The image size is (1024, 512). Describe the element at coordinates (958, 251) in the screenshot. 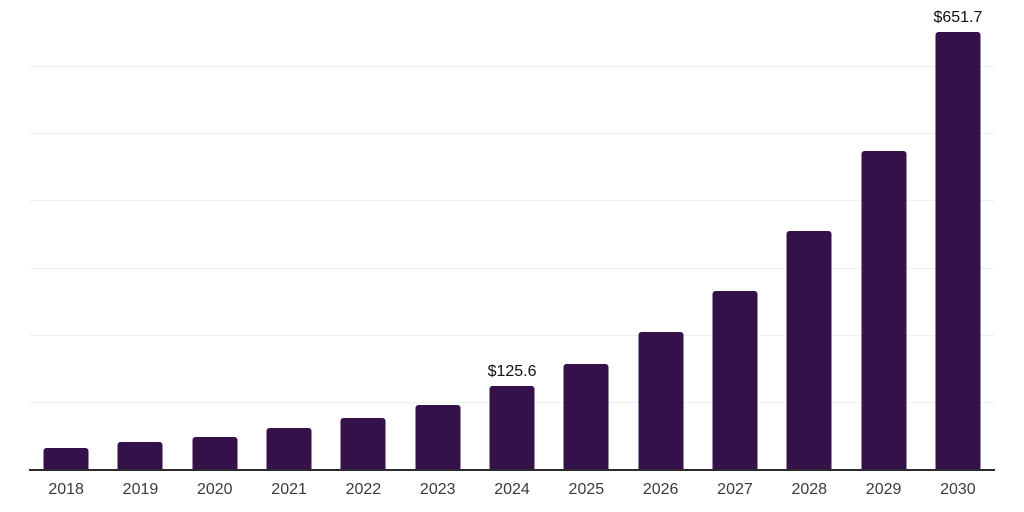

I see `bar-2030` at that location.